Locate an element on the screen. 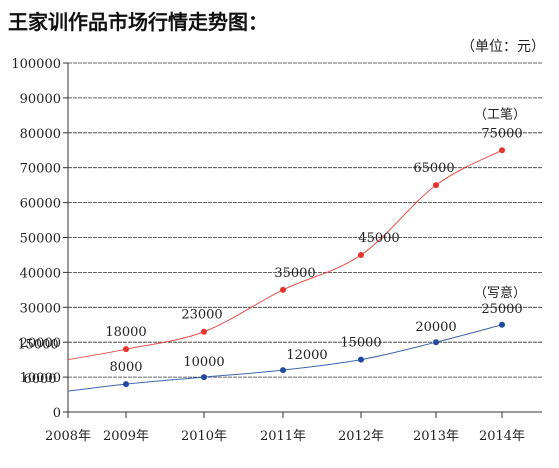 The width and height of the screenshot is (559, 468). data-label: 65000 is located at coordinates (433, 168).